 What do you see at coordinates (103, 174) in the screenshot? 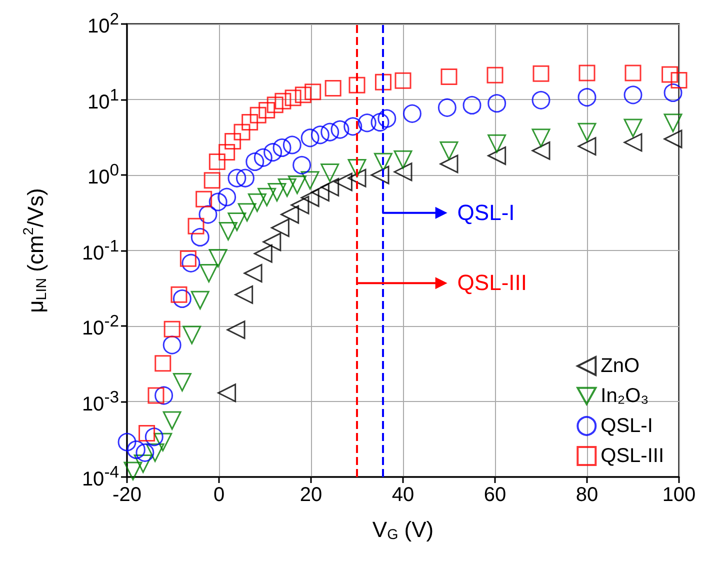
I see `y-tick-label: 10$^{0}$` at bounding box center [103, 174].